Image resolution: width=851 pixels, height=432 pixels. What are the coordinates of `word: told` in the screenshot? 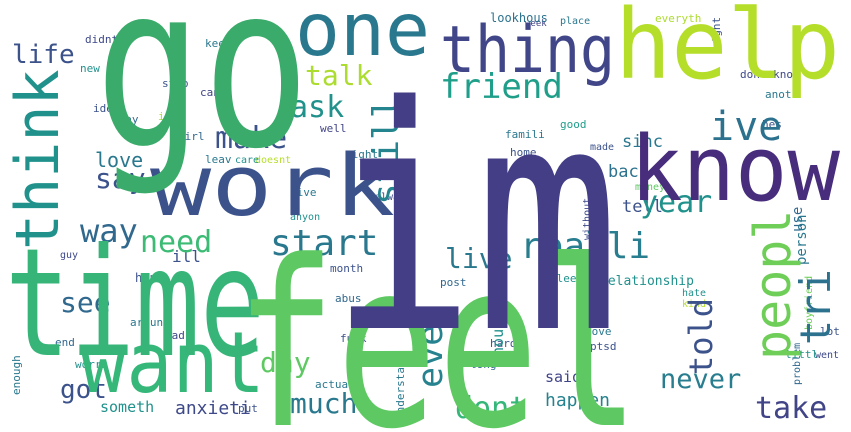 It's located at (701, 336).